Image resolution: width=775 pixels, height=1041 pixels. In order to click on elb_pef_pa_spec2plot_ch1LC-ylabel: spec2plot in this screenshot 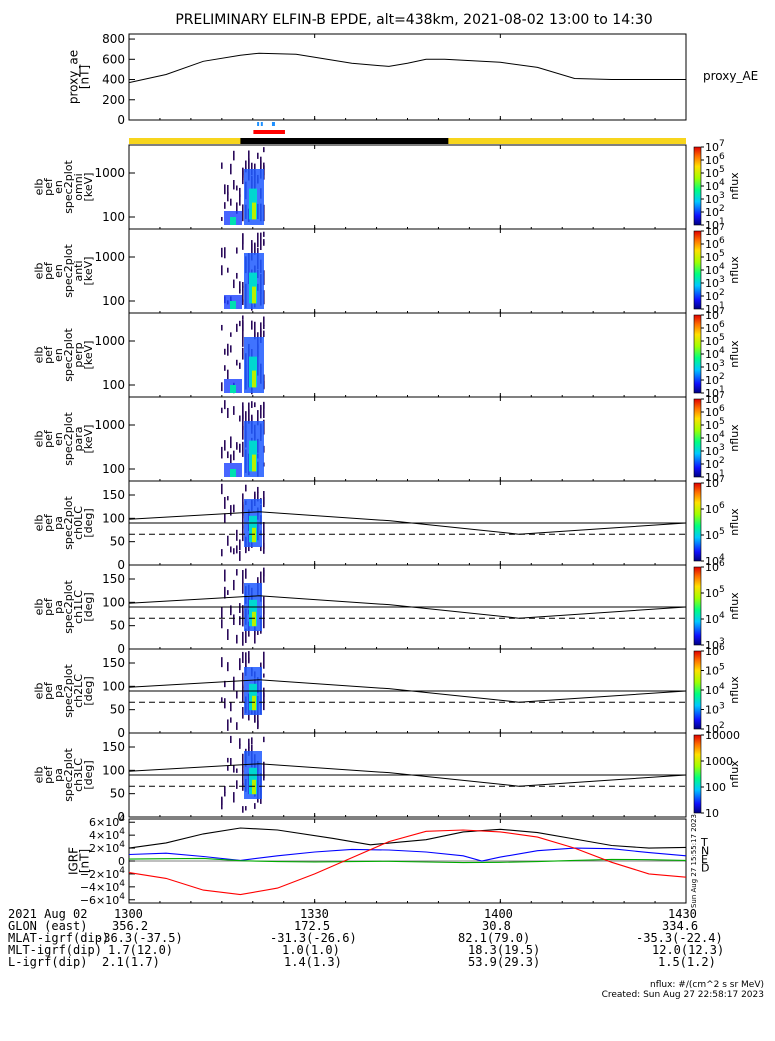, I will do `click(68, 607)`.